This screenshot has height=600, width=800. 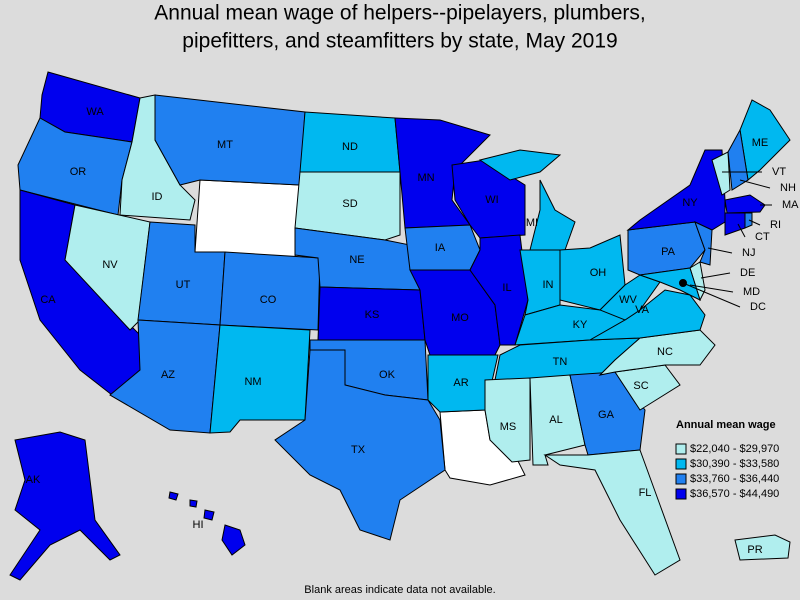 I want to click on state-label: NH, so click(x=788, y=188).